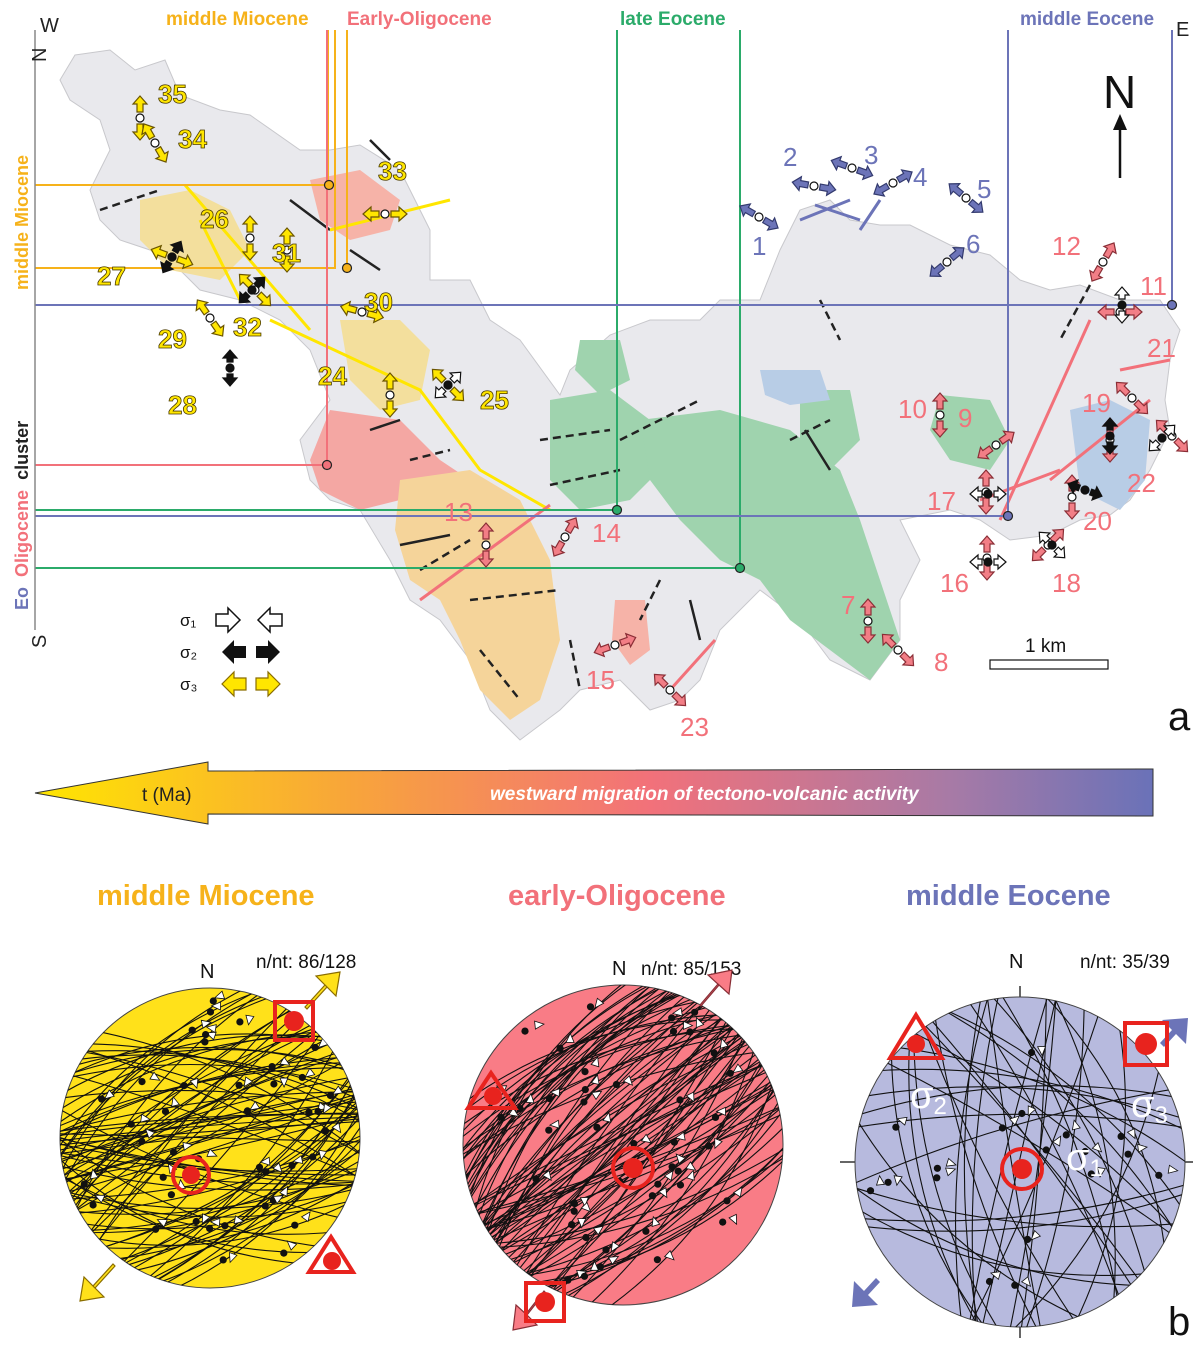 Image resolution: width=1193 pixels, height=1350 pixels. Describe the element at coordinates (378, 302) in the screenshot. I see `site-label-30: 30` at that location.